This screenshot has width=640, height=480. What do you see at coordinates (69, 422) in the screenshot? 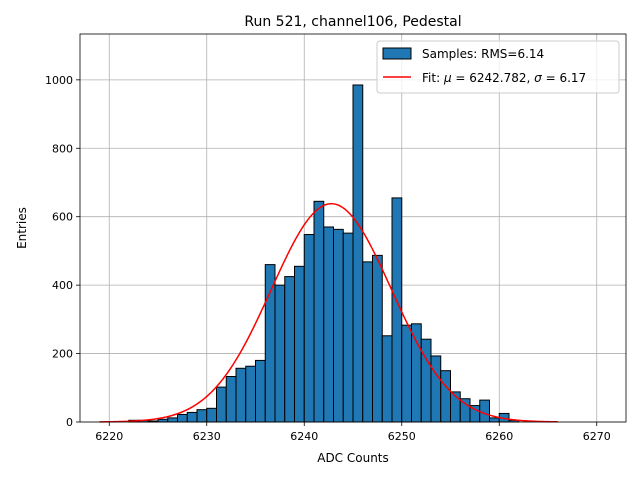
I see `y-tick-label: 0` at bounding box center [69, 422].